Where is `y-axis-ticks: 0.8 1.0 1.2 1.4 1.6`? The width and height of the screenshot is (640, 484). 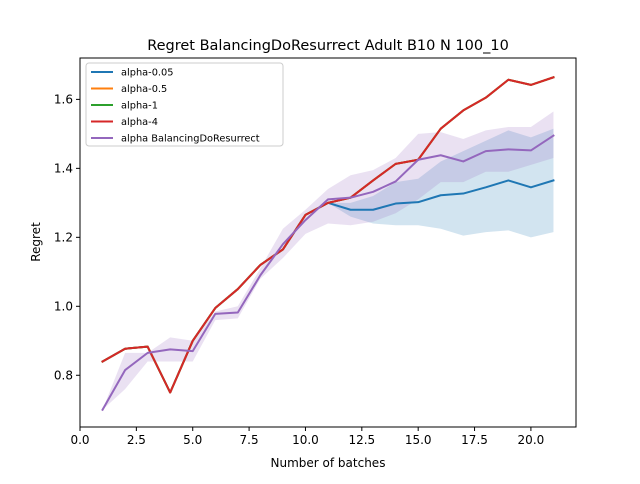 y-axis-ticks: 0.8 1.0 1.2 1.4 1.6 is located at coordinates (67, 238).